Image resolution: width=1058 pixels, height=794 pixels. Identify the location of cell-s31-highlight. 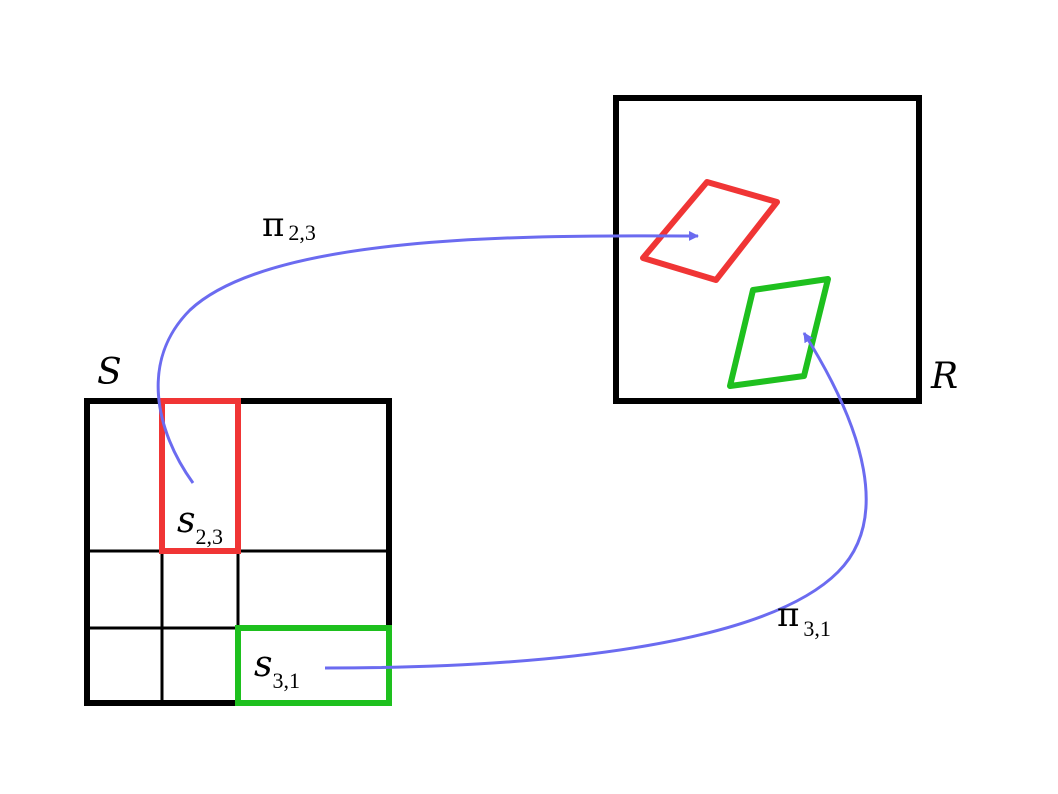
(313, 665).